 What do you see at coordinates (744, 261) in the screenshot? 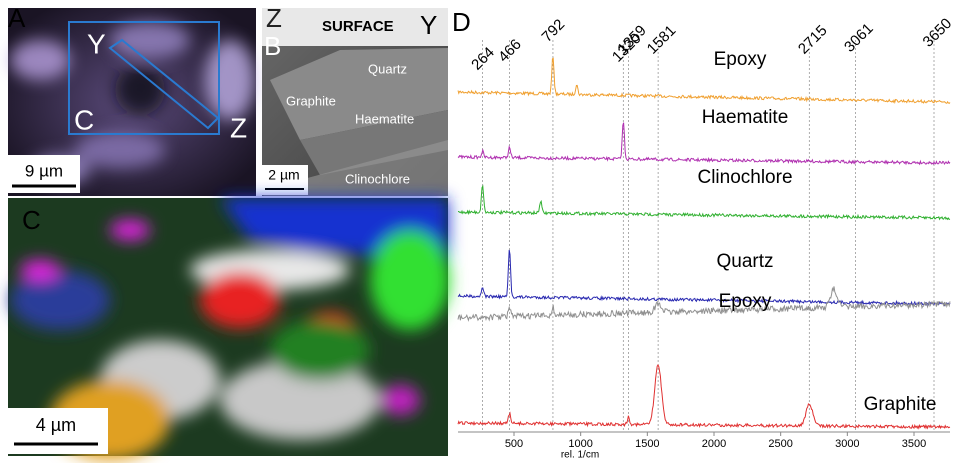
I see `spectrum-name: Quartz` at bounding box center [744, 261].